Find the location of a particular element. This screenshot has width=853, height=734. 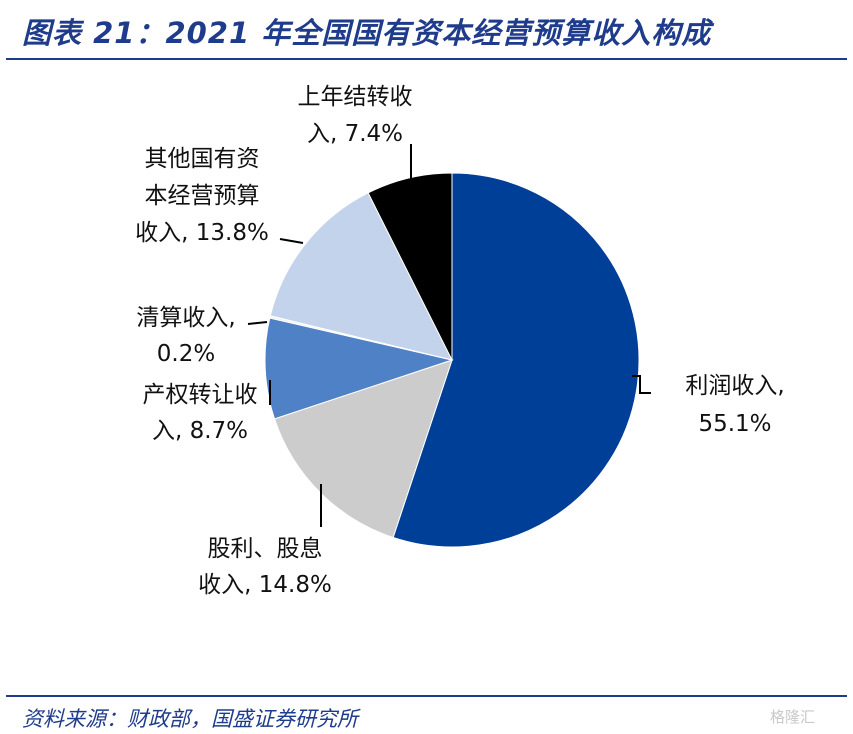

watermark-logo: 格隆汇 is located at coordinates (793, 717).